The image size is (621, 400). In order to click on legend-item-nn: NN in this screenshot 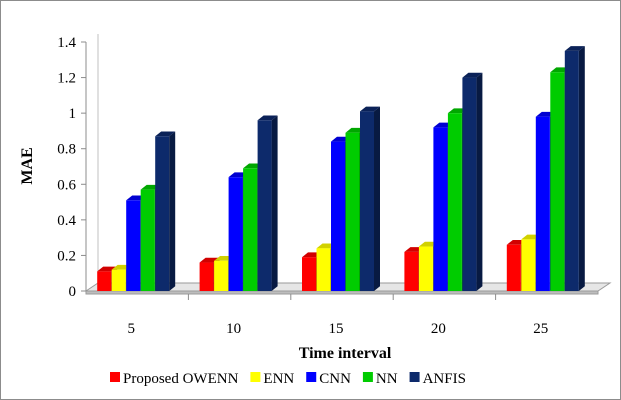, I will do `click(380, 379)`.